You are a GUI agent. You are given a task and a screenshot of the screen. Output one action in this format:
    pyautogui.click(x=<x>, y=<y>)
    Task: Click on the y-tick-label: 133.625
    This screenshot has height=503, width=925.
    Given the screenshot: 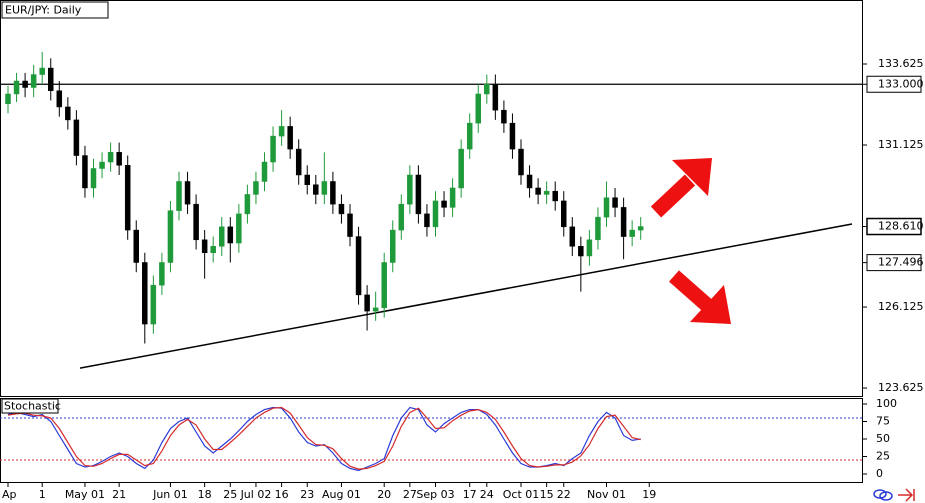 What is the action you would take?
    pyautogui.click(x=901, y=63)
    